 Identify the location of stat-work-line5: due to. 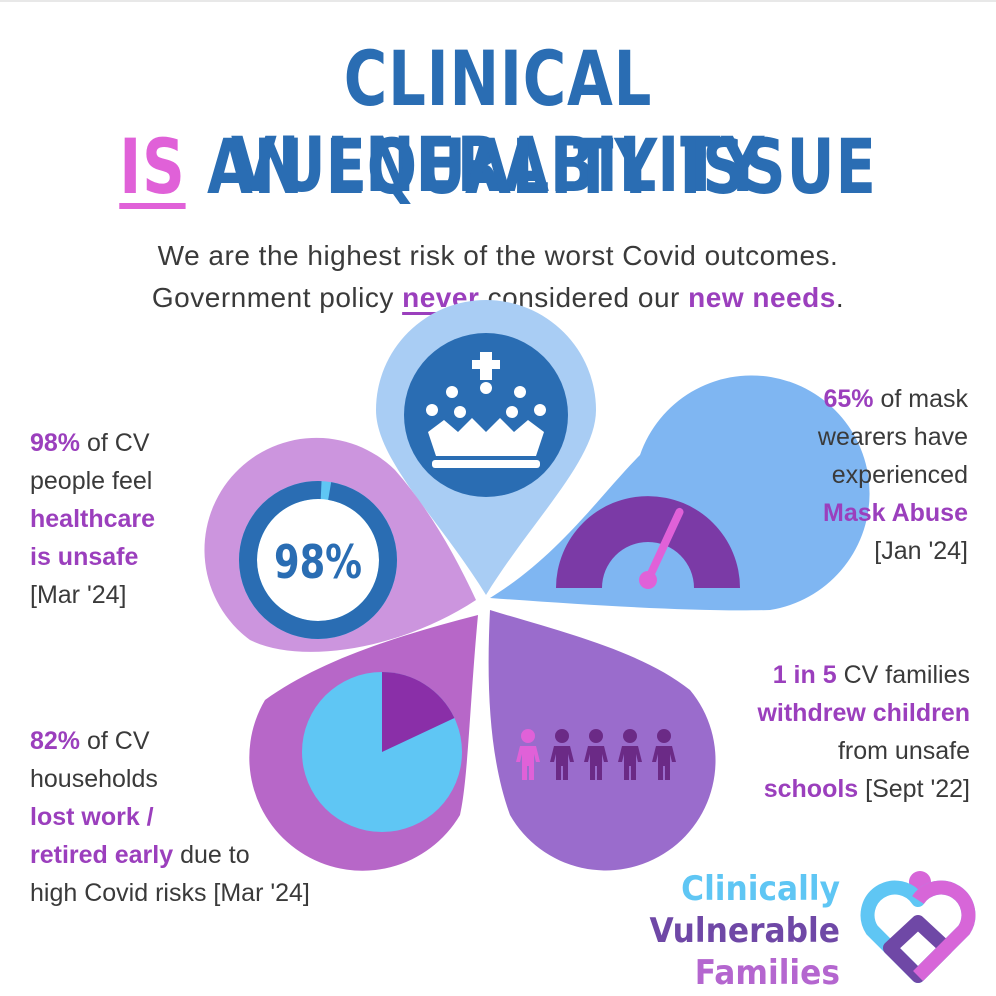
(211, 855).